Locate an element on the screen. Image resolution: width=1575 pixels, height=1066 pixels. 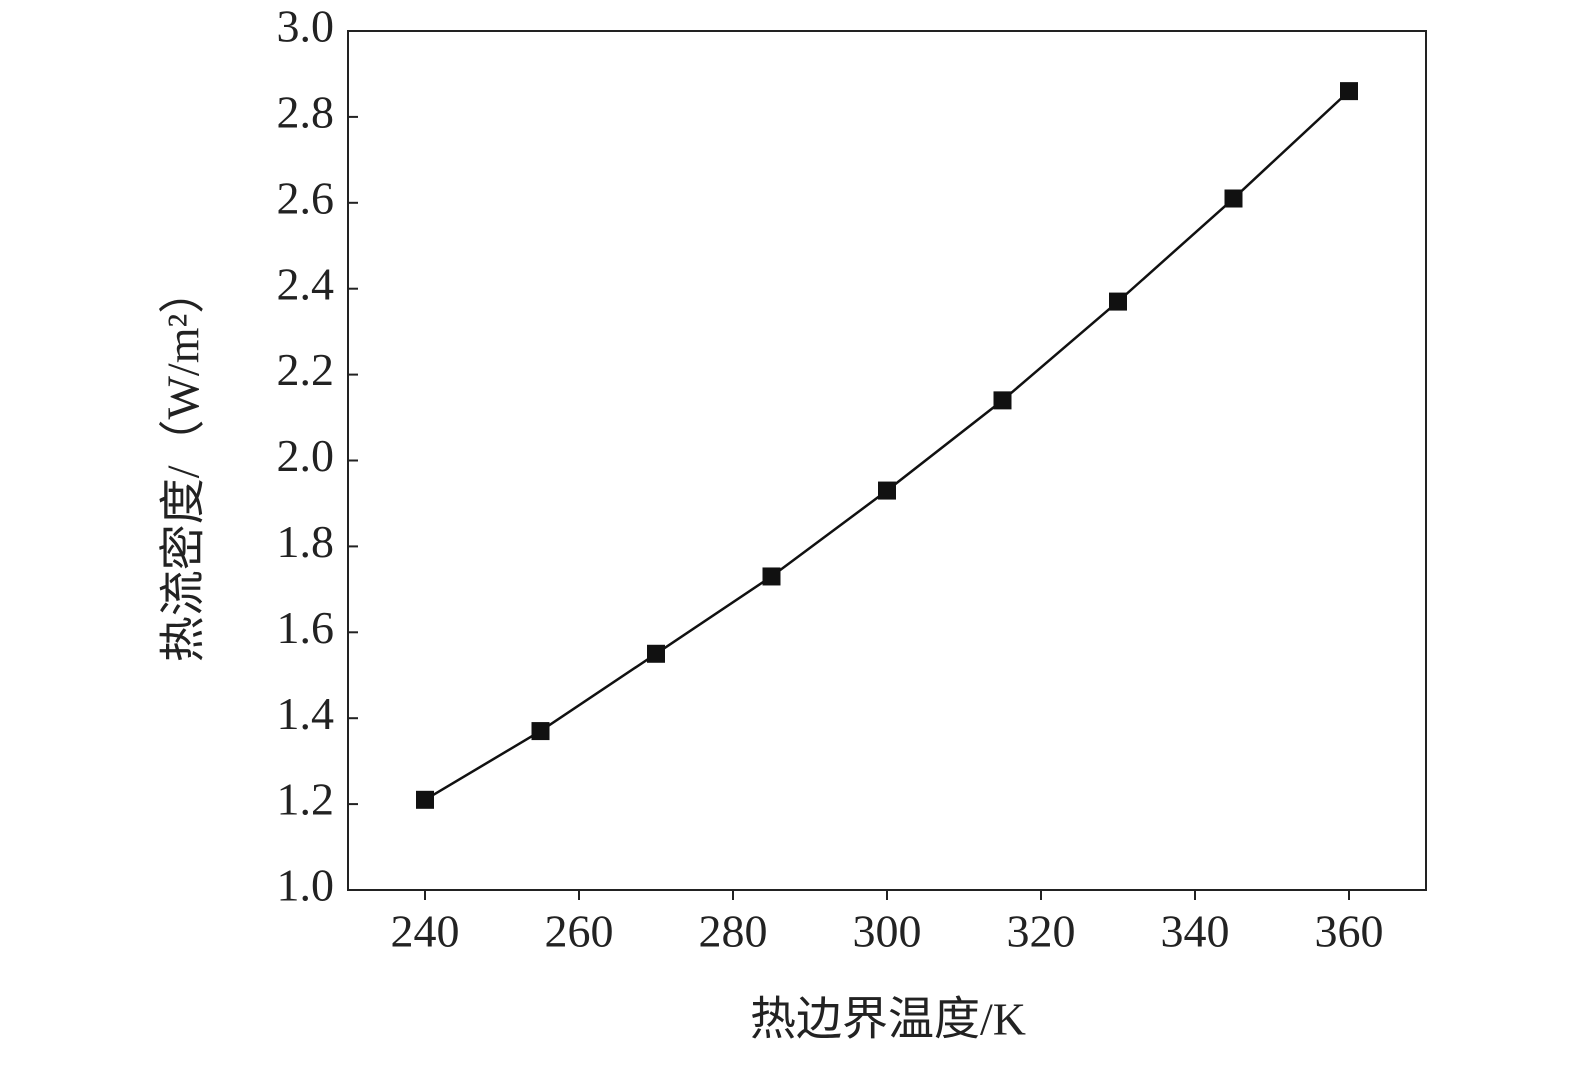
y-tick-label: 1.4 is located at coordinates (306, 713).